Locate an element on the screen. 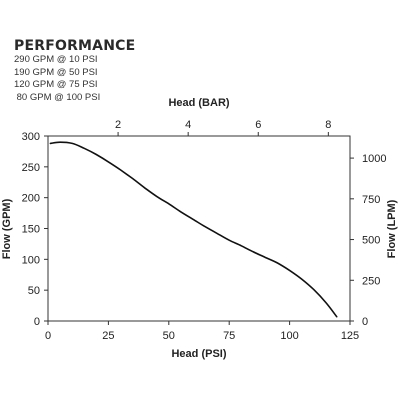  x2-axis-ticks: 2 4 6 8 is located at coordinates (223, 127).